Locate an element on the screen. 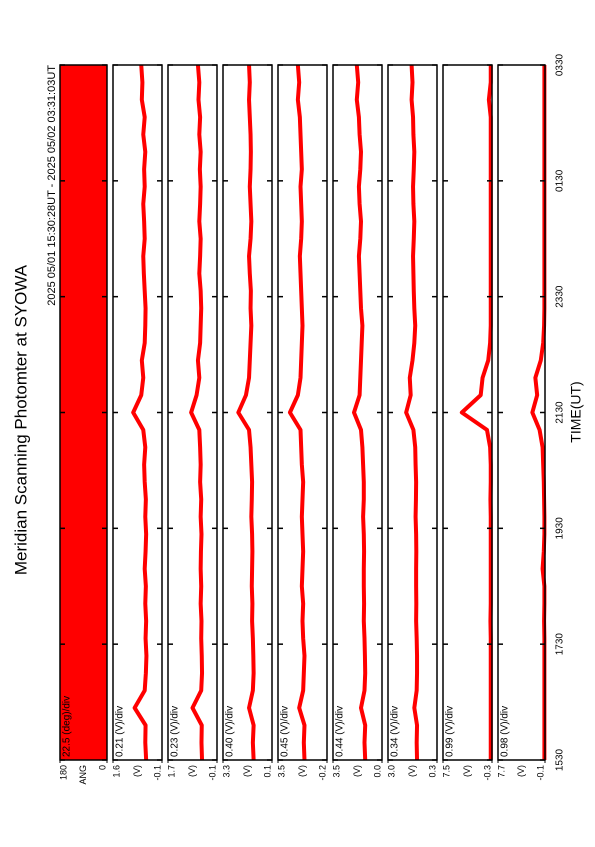 The width and height of the screenshot is (595, 847). x-tick-label: 0130 is located at coordinates (560, 180).